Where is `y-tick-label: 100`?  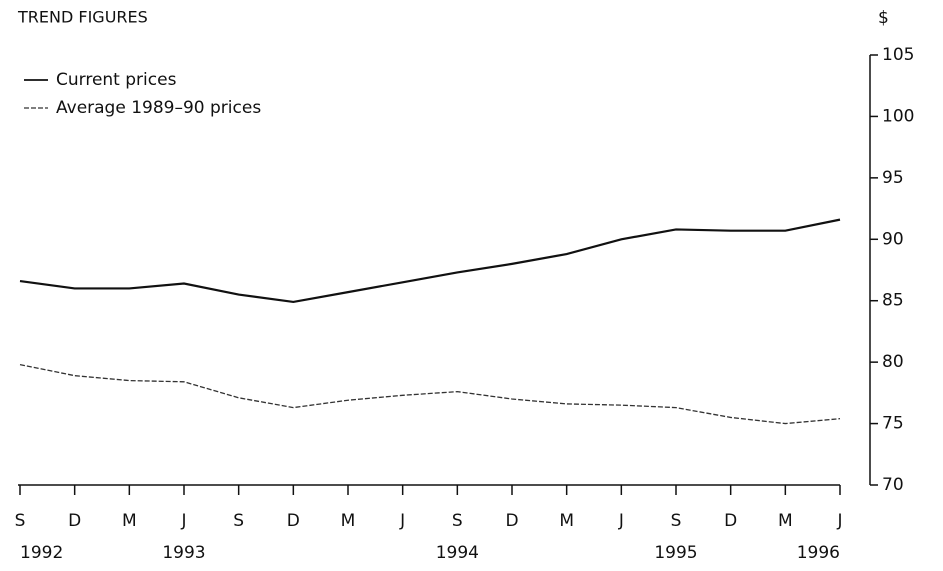
y-tick-label: 100 is located at coordinates (898, 116).